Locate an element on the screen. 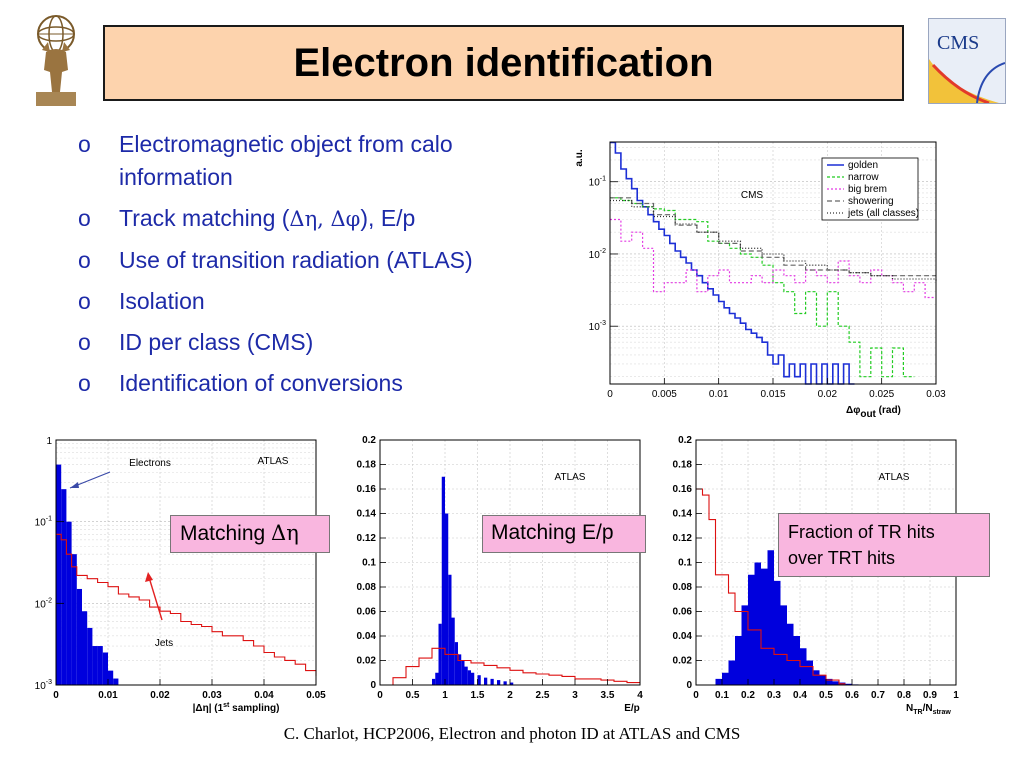  x-tick-label: 1.5 is located at coordinates (478, 695).